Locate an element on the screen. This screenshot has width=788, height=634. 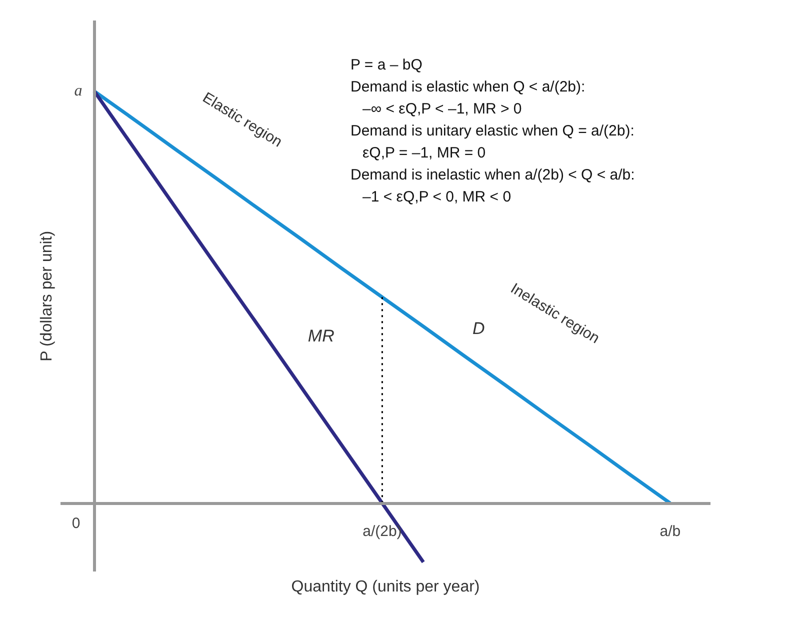
text: P = a – bQ is located at coordinates (386, 65).